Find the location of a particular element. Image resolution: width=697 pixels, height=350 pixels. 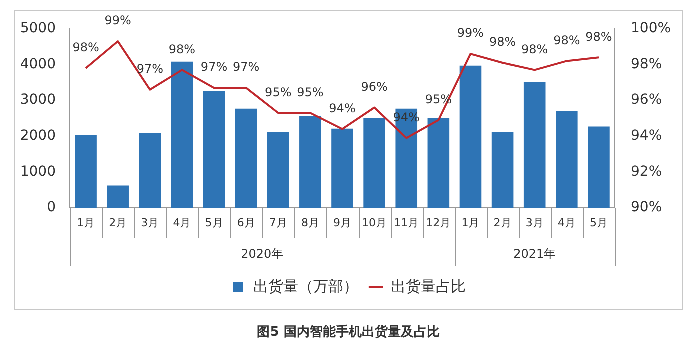

y2-tick-label: 100% is located at coordinates (651, 28).